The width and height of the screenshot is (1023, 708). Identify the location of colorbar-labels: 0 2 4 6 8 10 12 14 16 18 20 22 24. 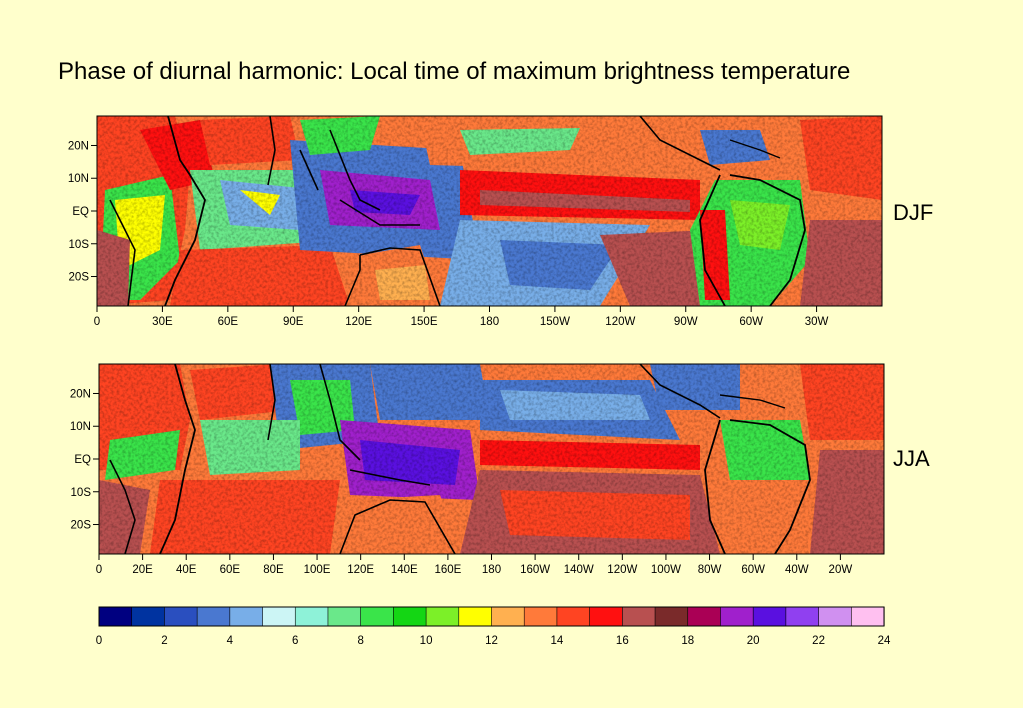
(493, 641).